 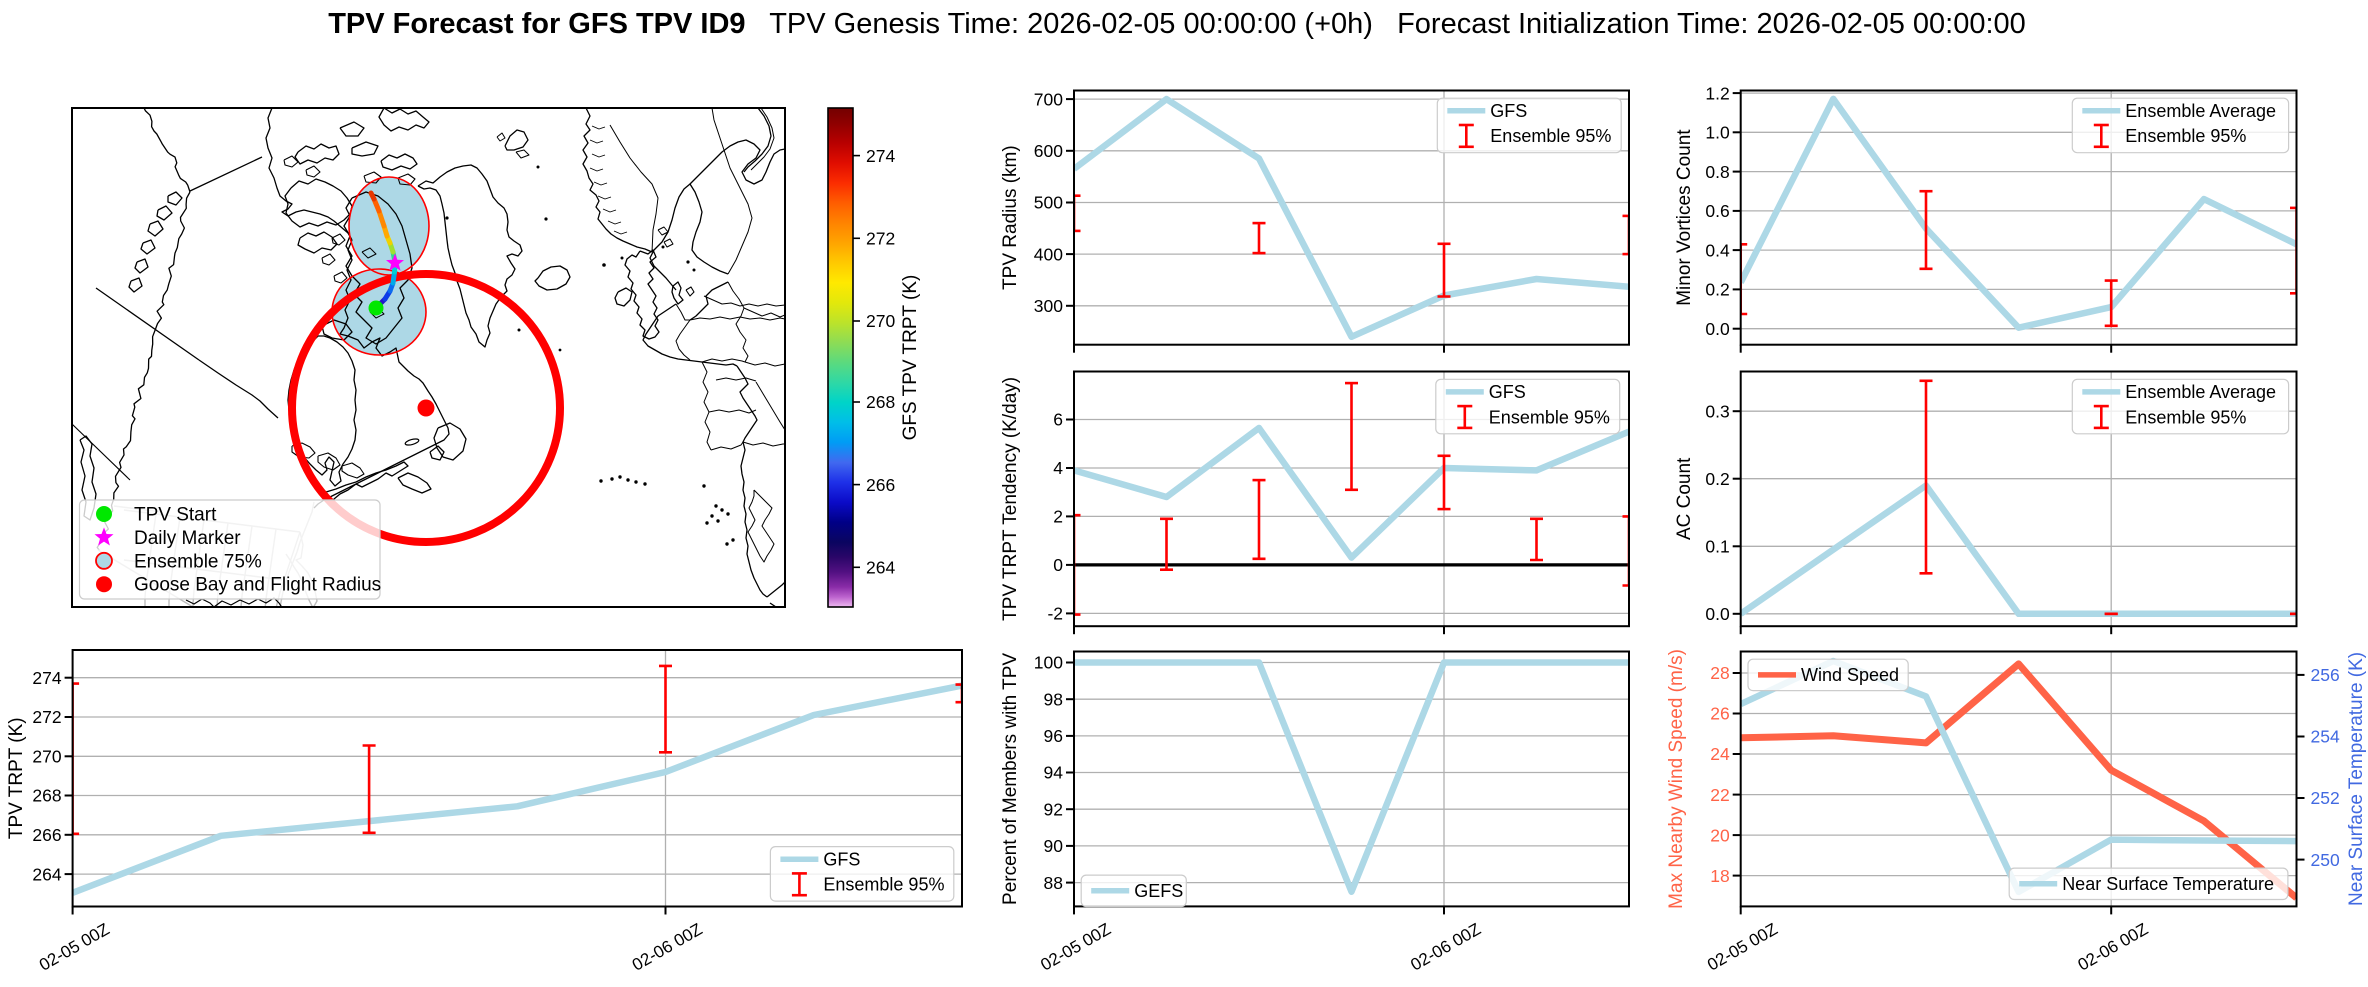 What do you see at coordinates (1010, 217) in the screenshot?
I see `svg-text: TPV Radius (km)` at bounding box center [1010, 217].